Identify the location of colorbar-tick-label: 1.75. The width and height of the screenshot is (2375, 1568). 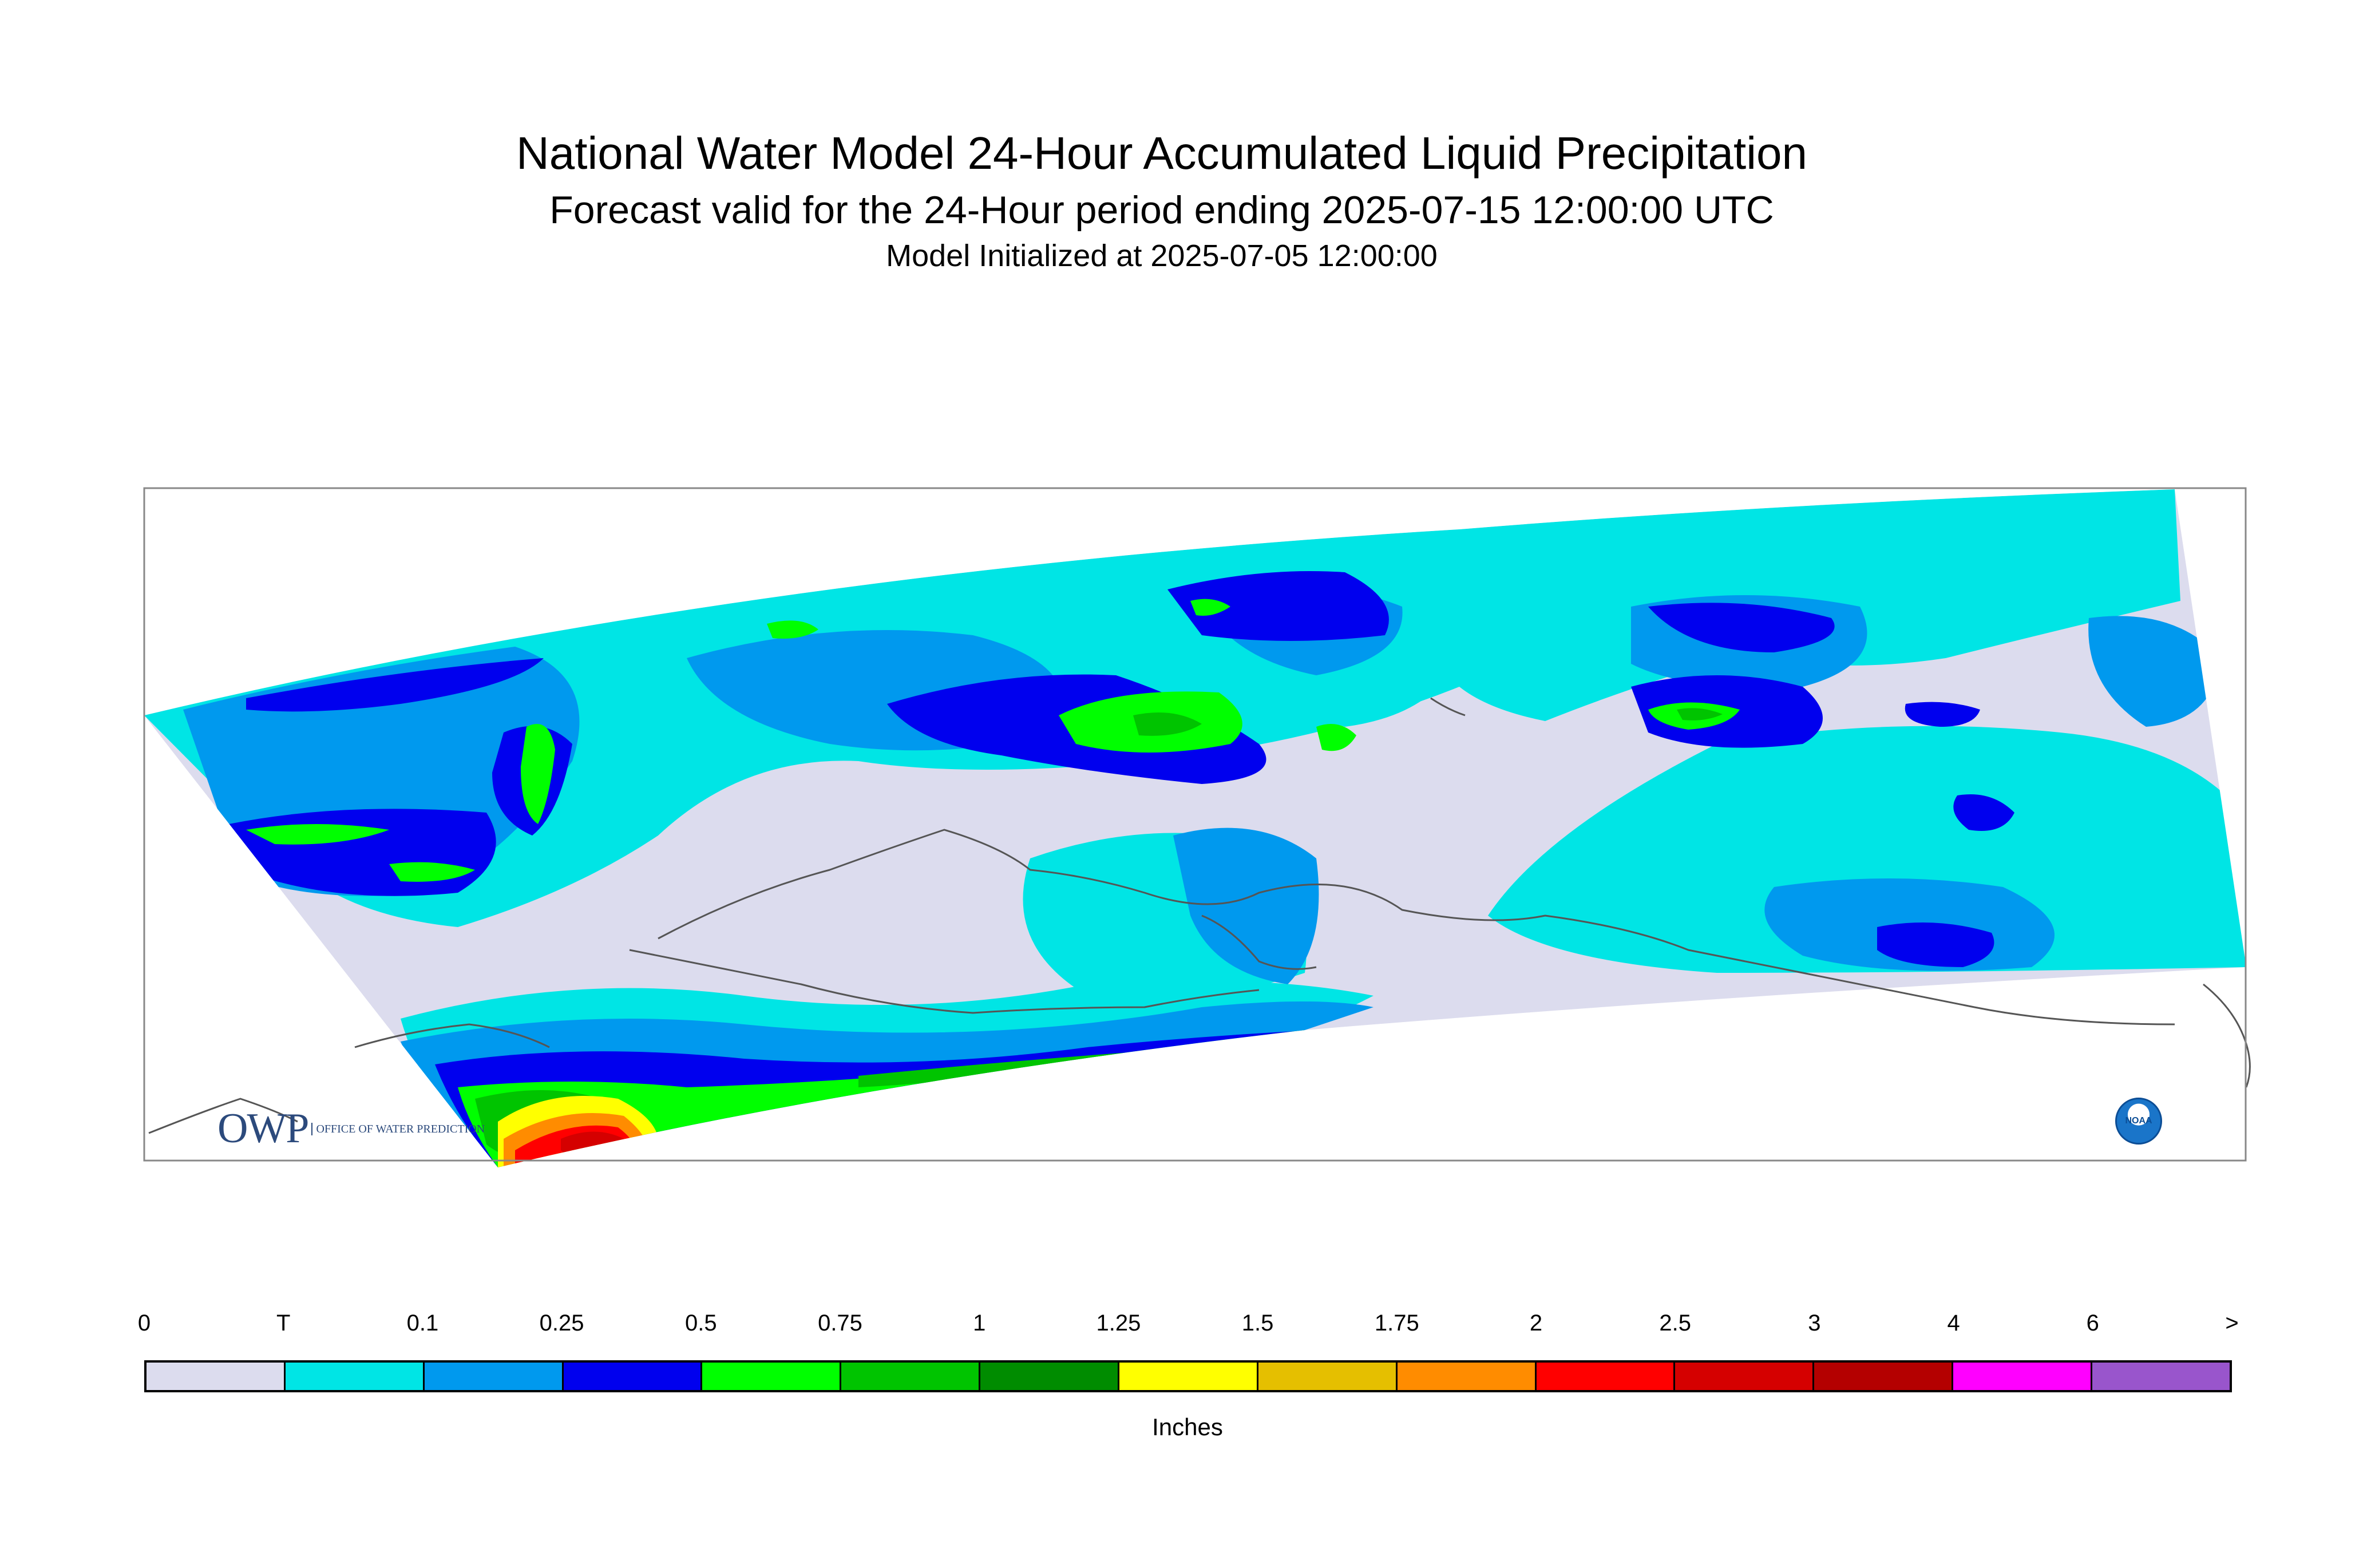
(1397, 1323).